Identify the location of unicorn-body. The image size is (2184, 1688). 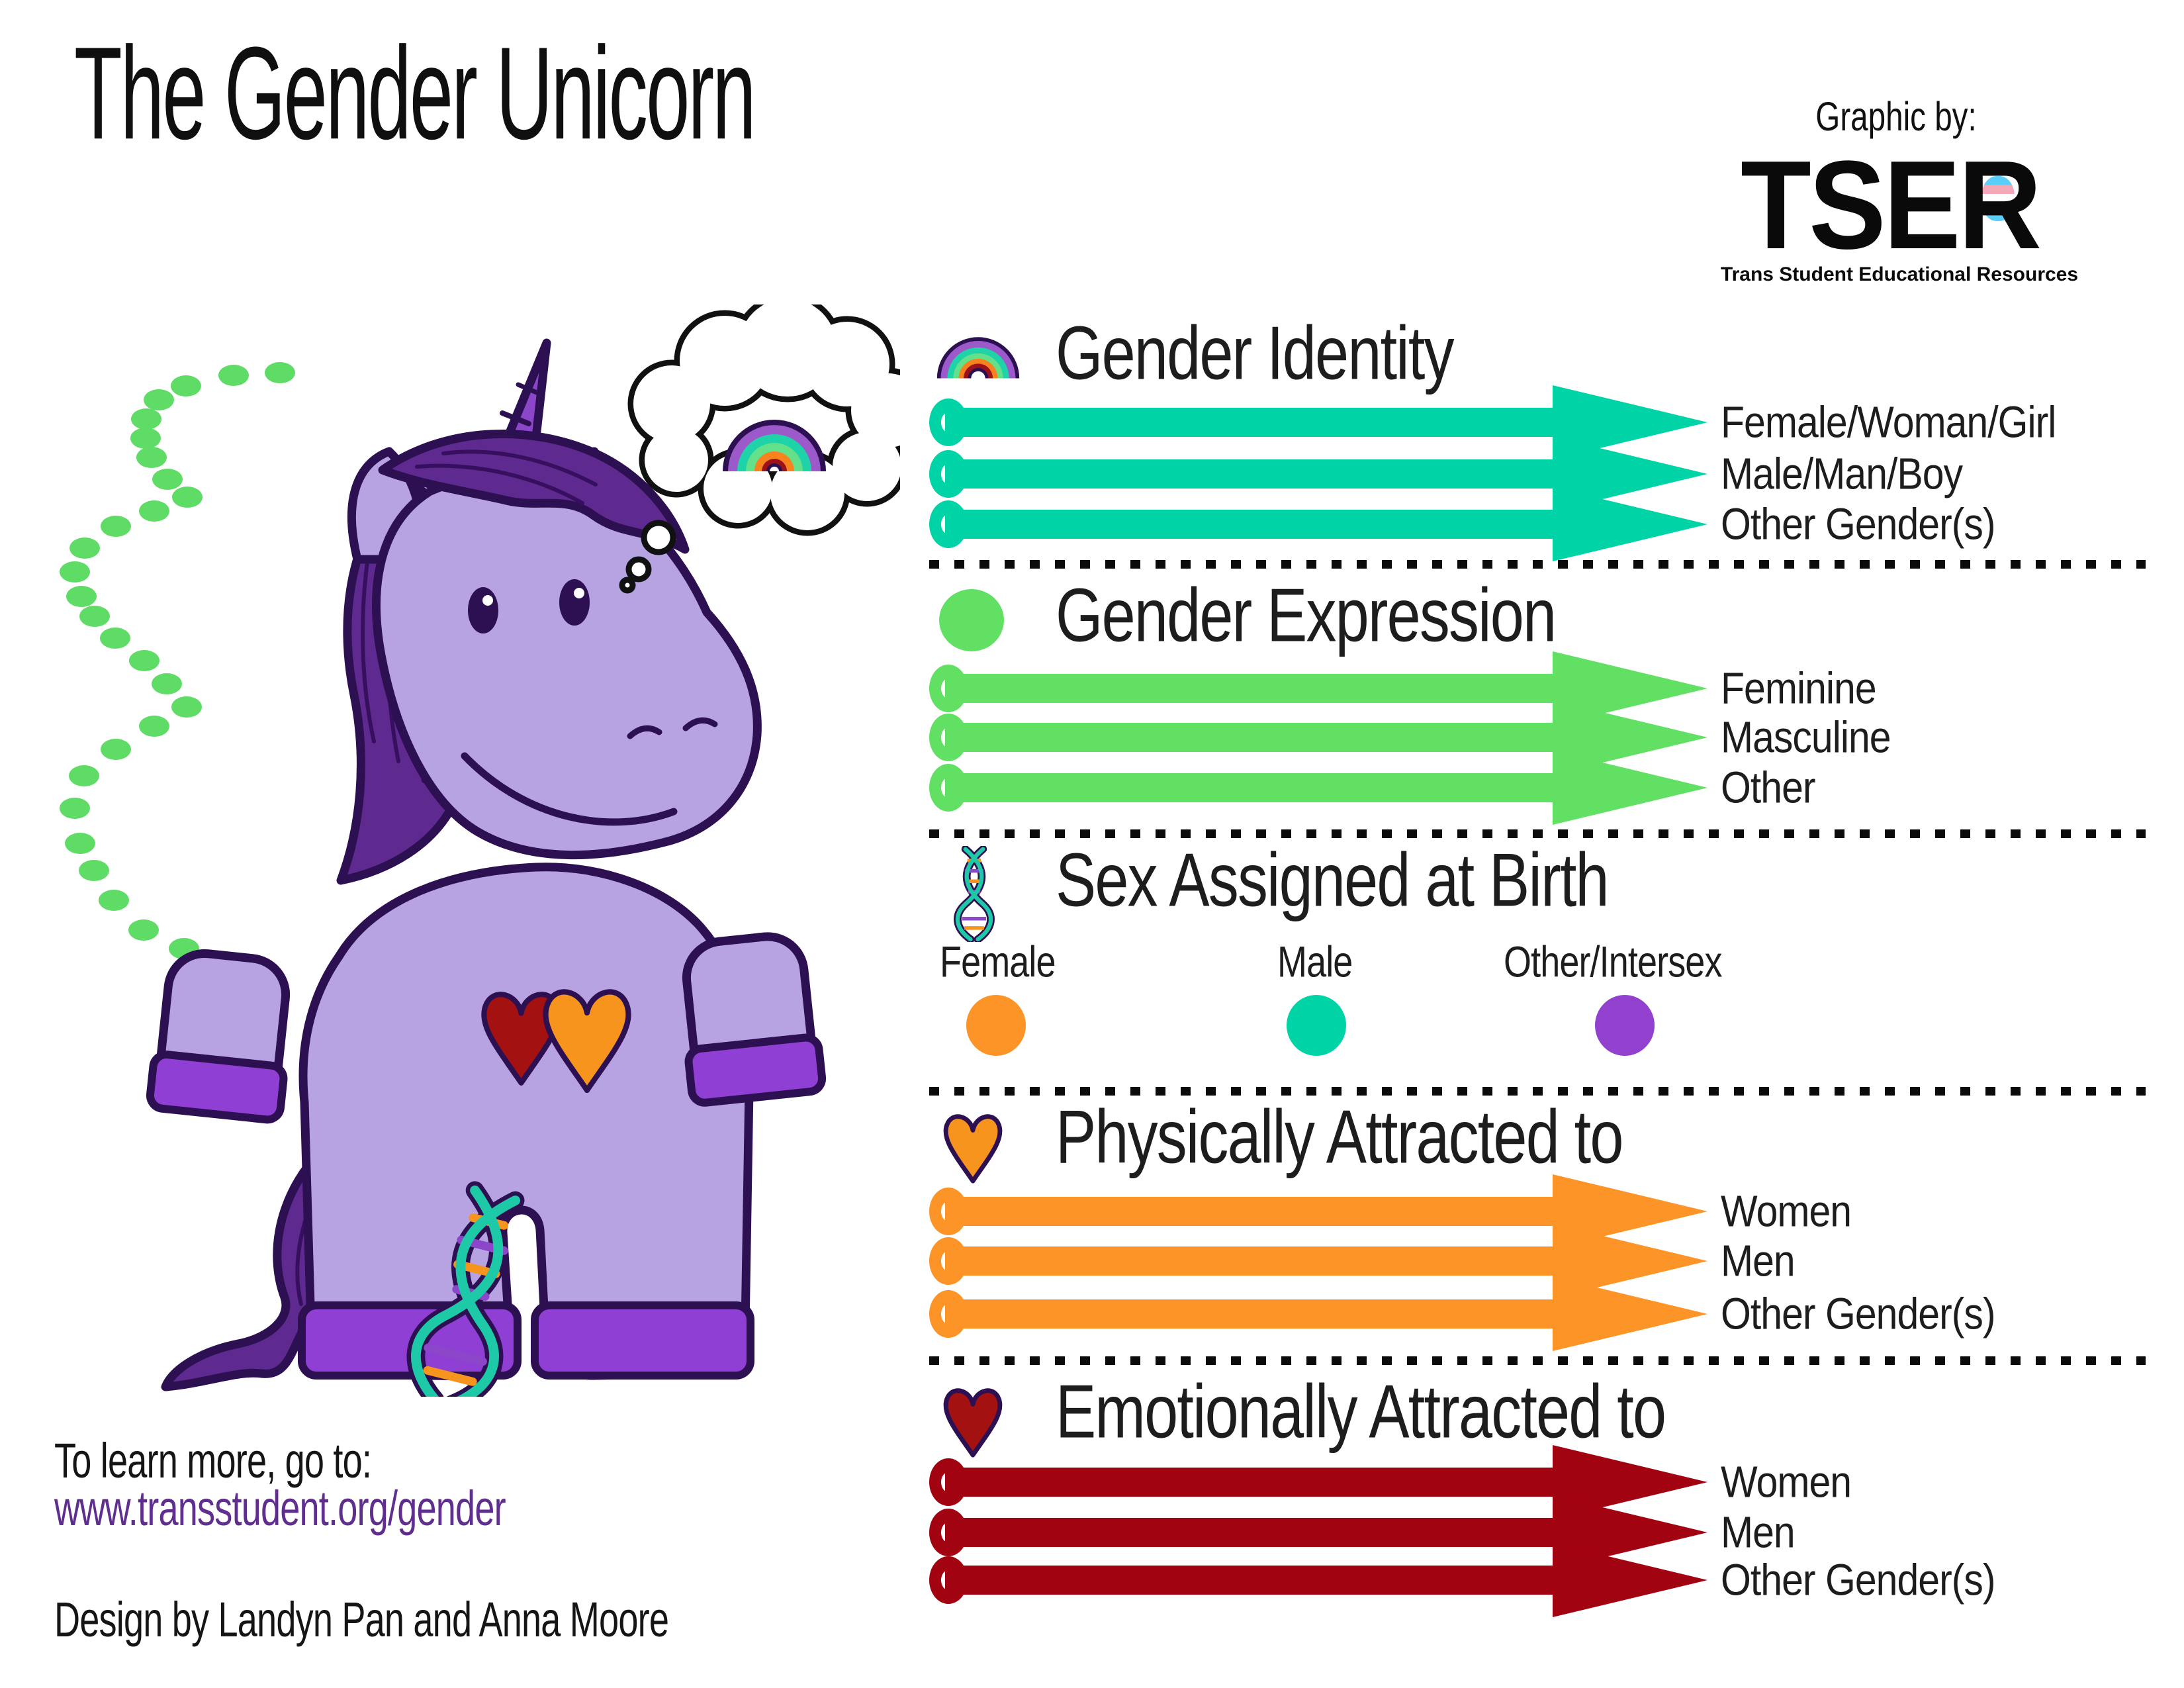
(526, 1122).